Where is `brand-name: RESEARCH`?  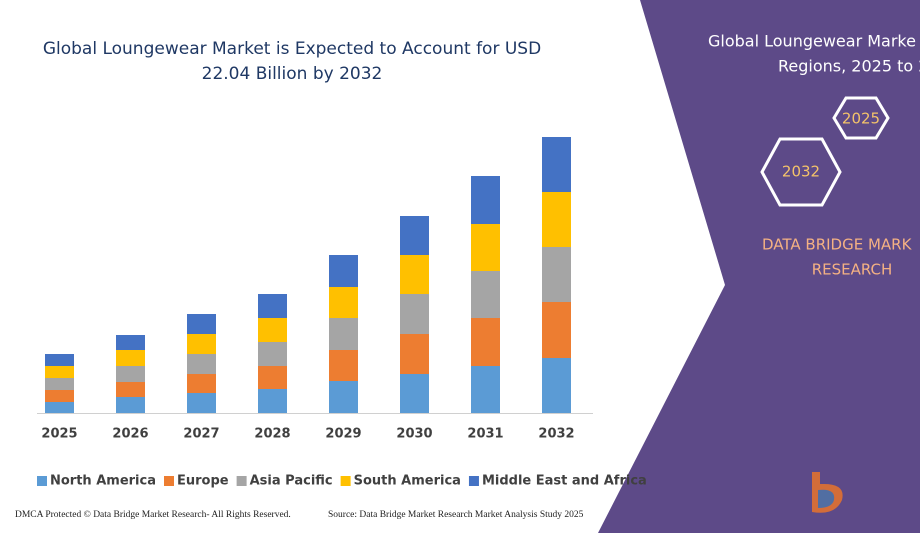
brand-name: RESEARCH is located at coordinates (852, 270).